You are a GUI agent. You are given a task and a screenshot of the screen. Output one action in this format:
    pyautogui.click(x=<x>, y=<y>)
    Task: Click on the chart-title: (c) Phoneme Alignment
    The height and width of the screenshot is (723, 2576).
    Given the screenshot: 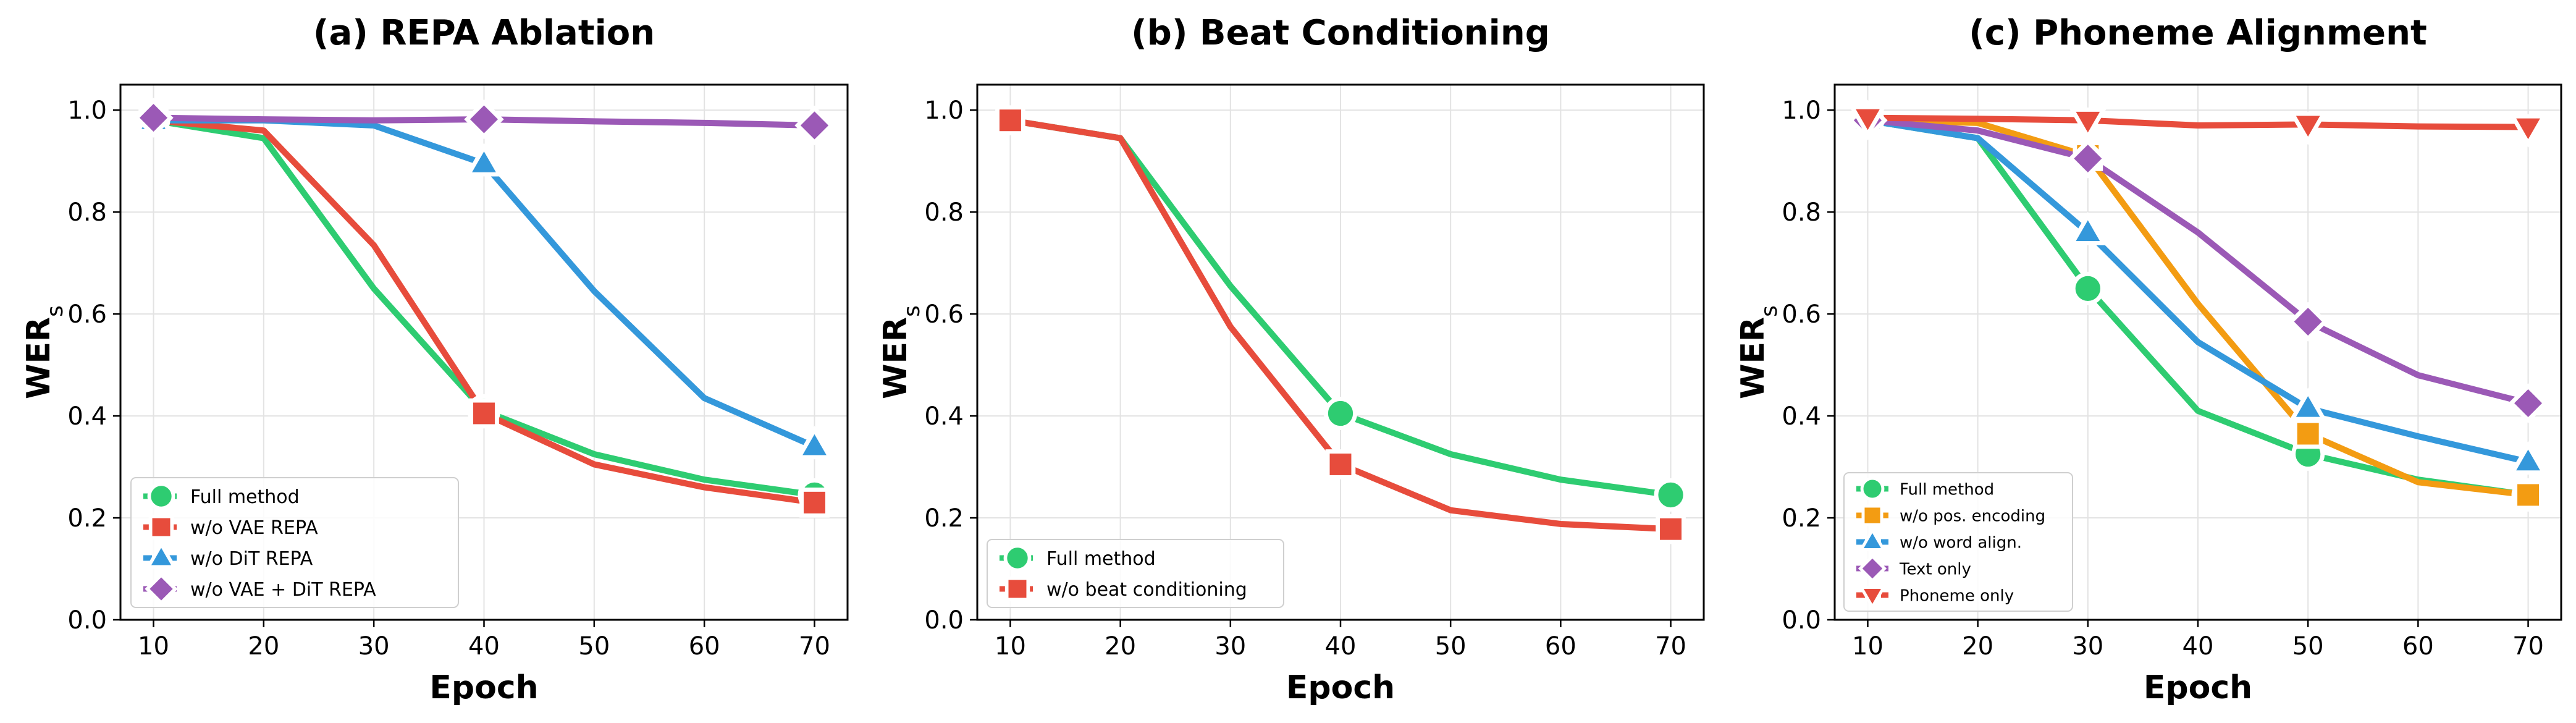 What is the action you would take?
    pyautogui.click(x=2198, y=33)
    